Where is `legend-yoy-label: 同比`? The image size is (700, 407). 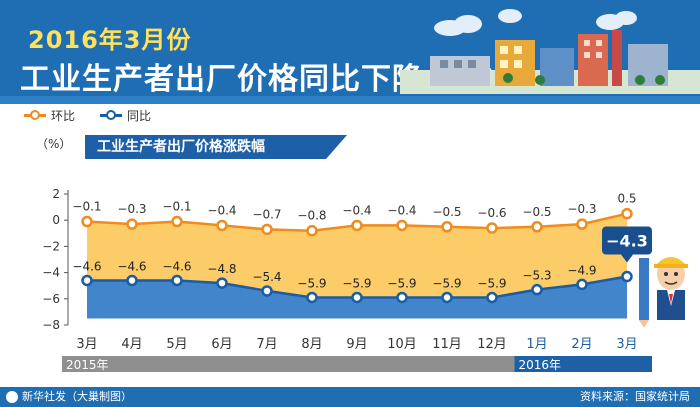
legend-yoy-label: 同比 is located at coordinates (139, 115).